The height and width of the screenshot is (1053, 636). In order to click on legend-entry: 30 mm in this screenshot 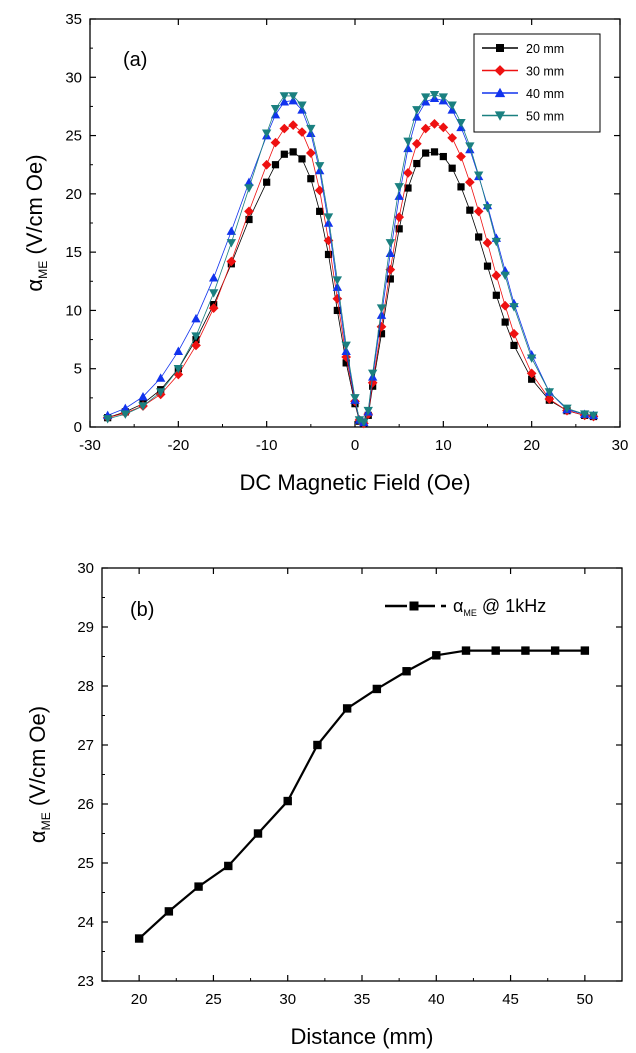, I will do `click(523, 72)`.